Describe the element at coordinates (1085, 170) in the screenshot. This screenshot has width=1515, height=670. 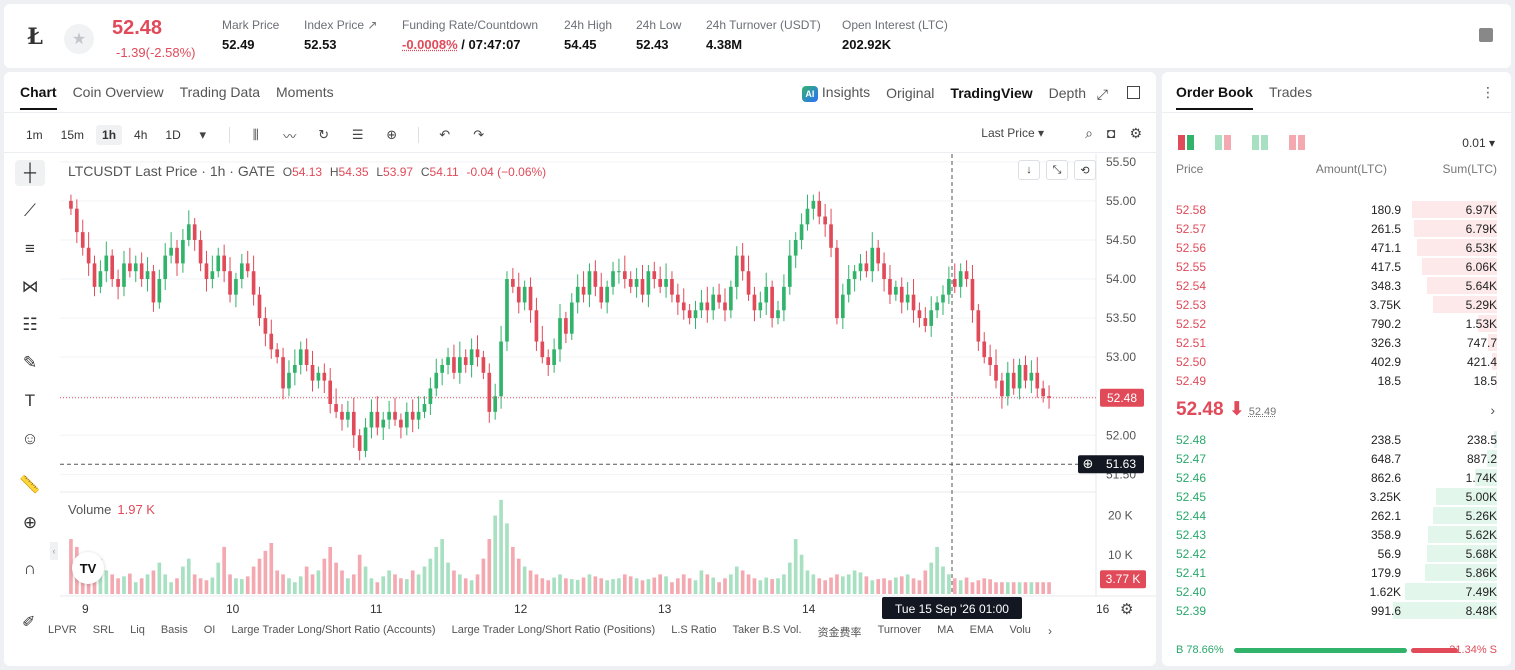
I see `reset-icon: ⟲` at that location.